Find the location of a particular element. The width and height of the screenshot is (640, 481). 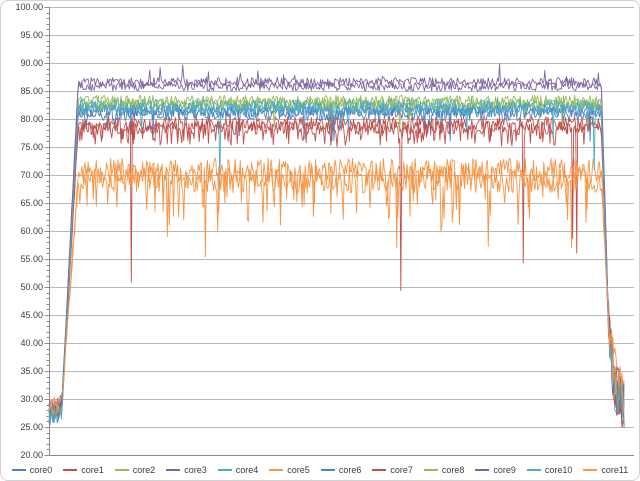

legend-label: core2 is located at coordinates (144, 469).